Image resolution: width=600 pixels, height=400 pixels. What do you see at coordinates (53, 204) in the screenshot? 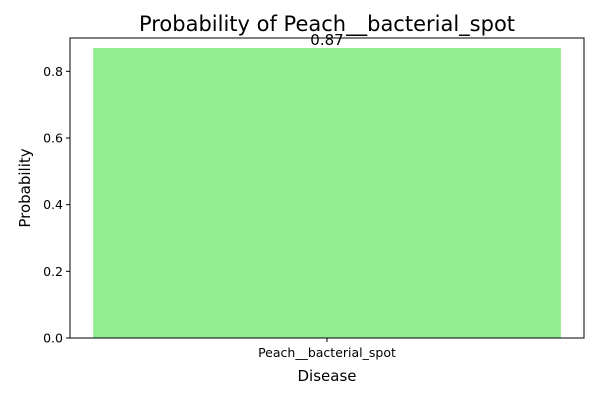
I see `y-tick-label-2: 0.4` at bounding box center [53, 204].